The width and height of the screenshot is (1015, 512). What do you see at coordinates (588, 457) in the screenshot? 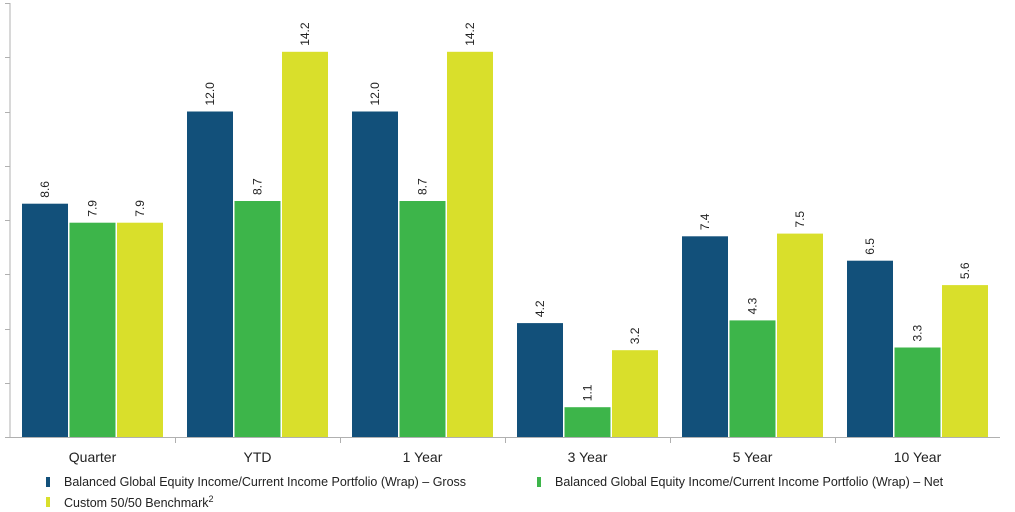
I see `x-tick-label: 3 Year` at bounding box center [588, 457].